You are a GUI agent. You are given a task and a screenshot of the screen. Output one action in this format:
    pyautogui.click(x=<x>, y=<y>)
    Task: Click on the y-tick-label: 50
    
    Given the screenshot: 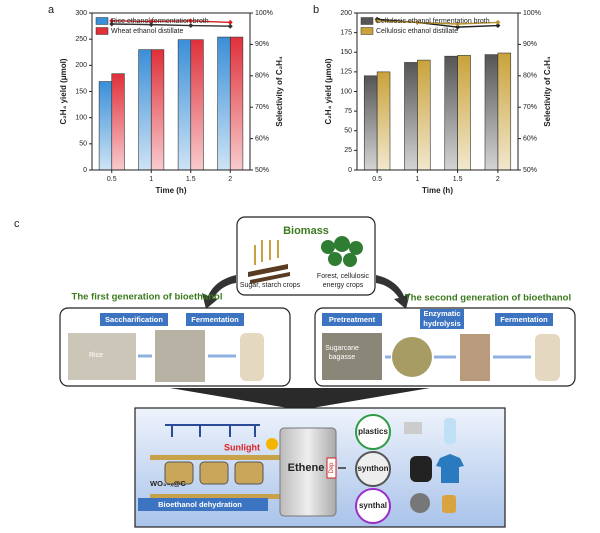 What is the action you would take?
    pyautogui.click(x=348, y=131)
    